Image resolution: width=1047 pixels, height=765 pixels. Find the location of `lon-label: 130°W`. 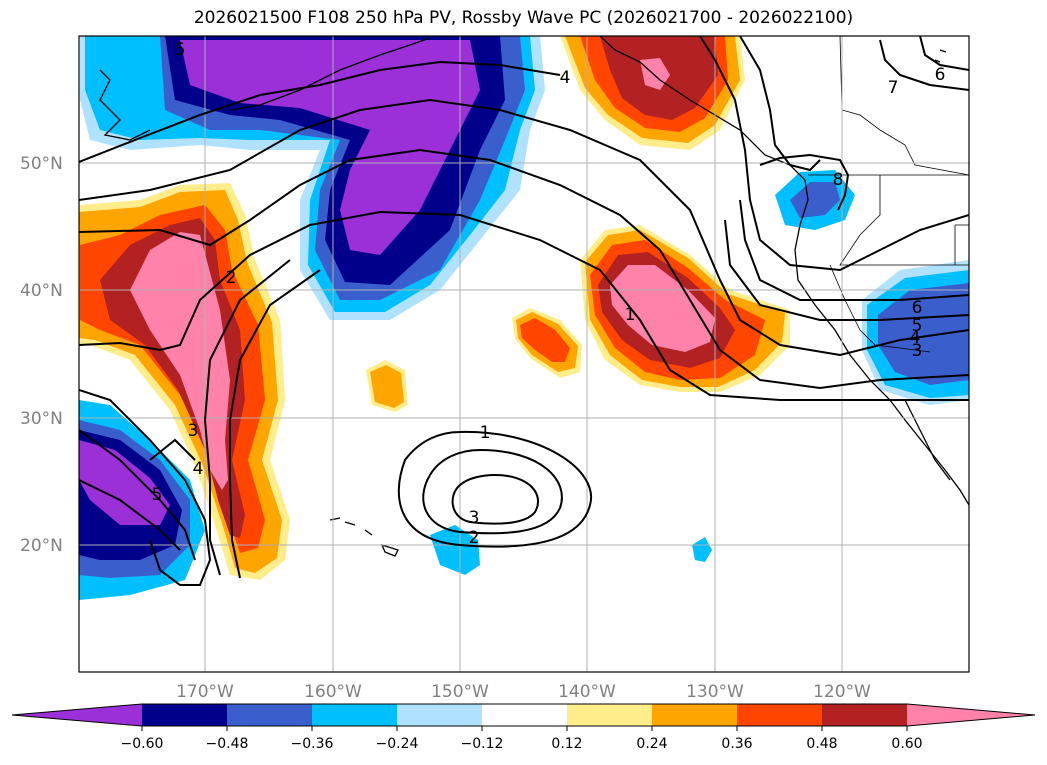

lon-label: 130°W is located at coordinates (715, 692).